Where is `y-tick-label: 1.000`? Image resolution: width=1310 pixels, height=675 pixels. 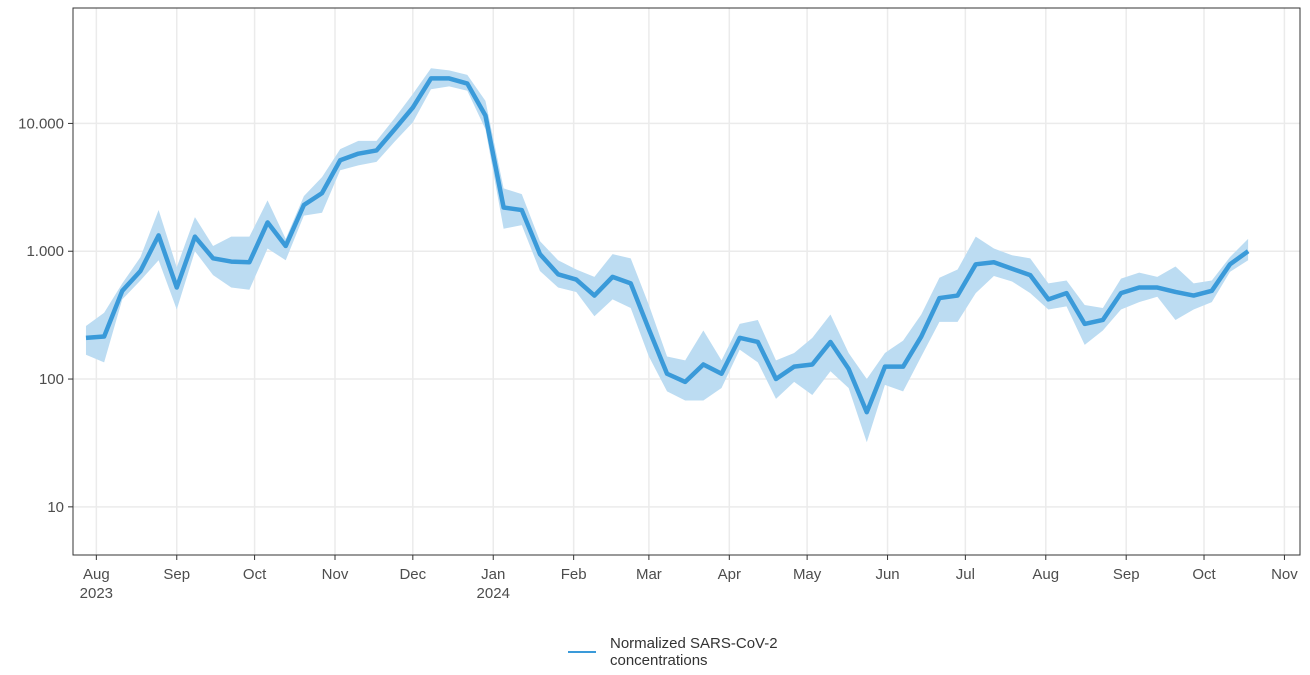 y-tick-label: 1.000 is located at coordinates (45, 251).